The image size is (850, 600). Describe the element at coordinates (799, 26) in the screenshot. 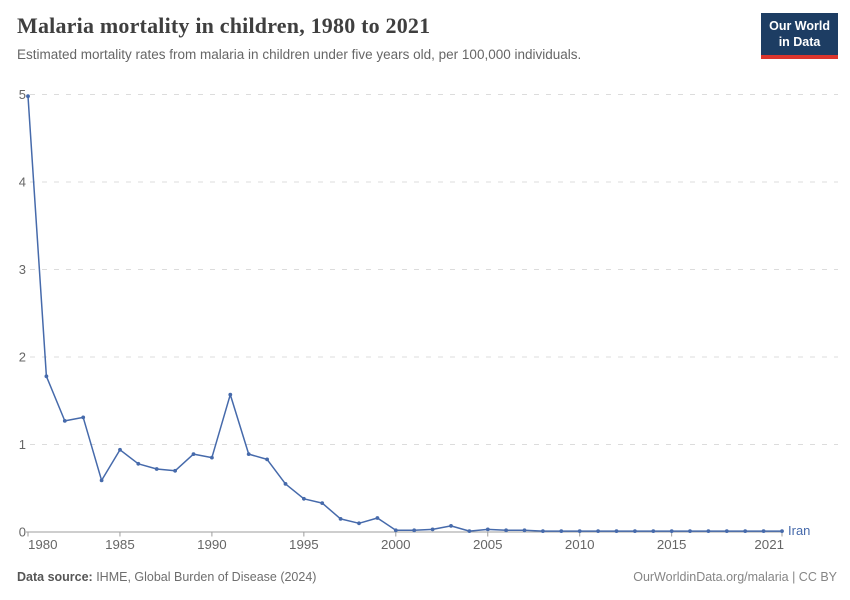

I see `owid-logo-line1: Our World` at that location.